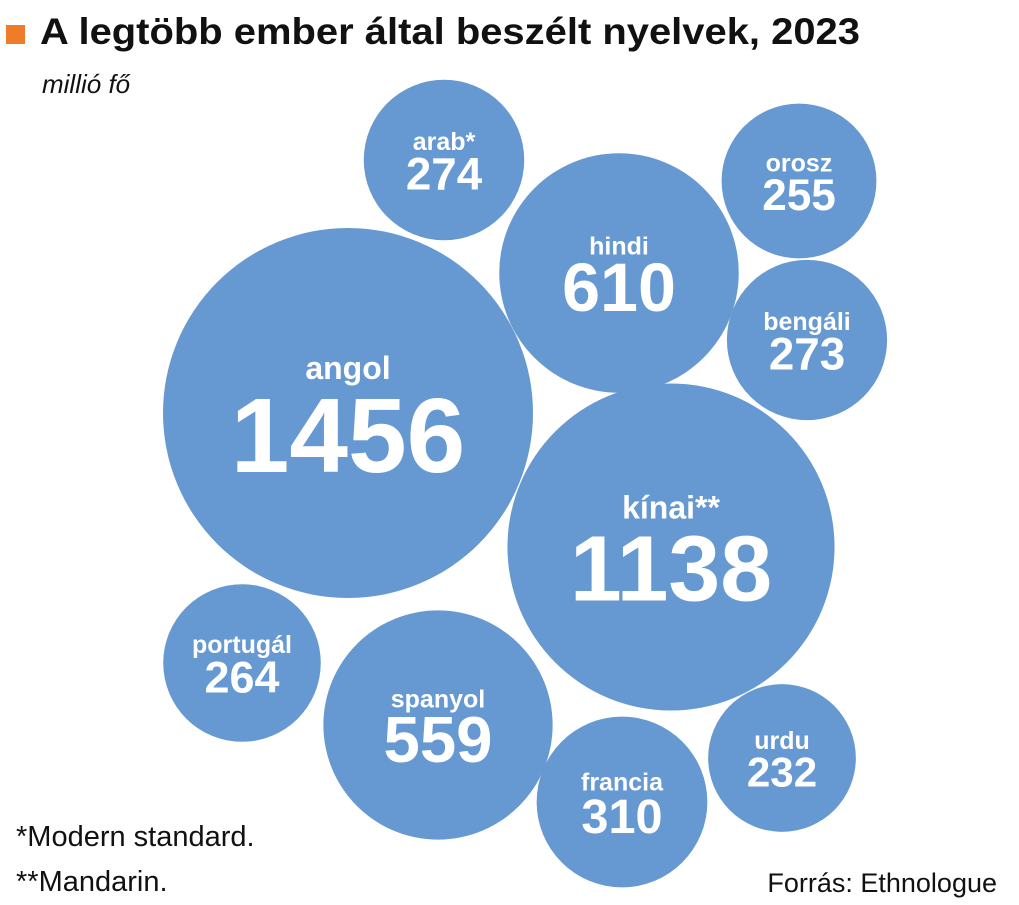 The image size is (1019, 905). I want to click on bubble-value-hindi: 610, so click(619, 288).